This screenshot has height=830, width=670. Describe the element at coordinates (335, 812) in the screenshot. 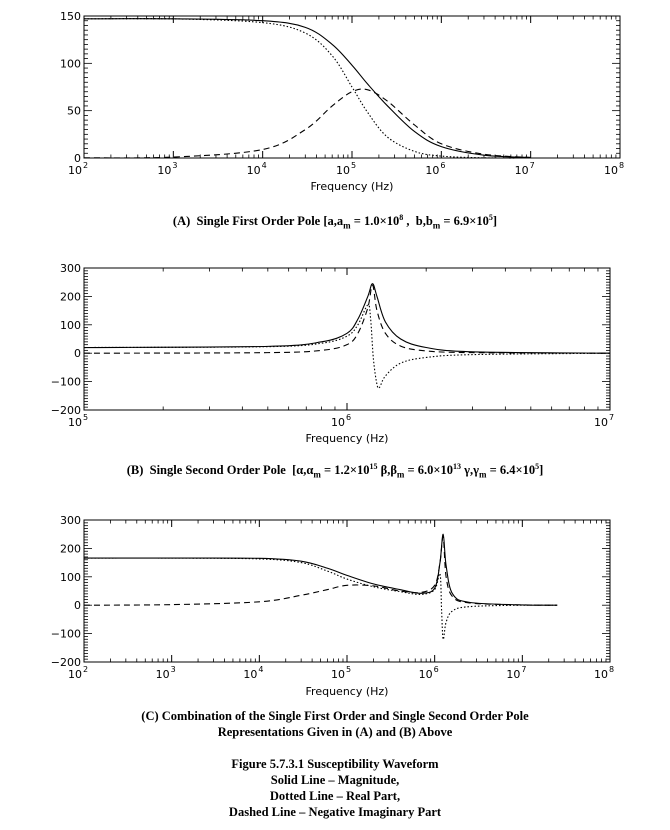

I see `figure-legend-dashed: Dashed Line – Negative Imaginary Part` at that location.